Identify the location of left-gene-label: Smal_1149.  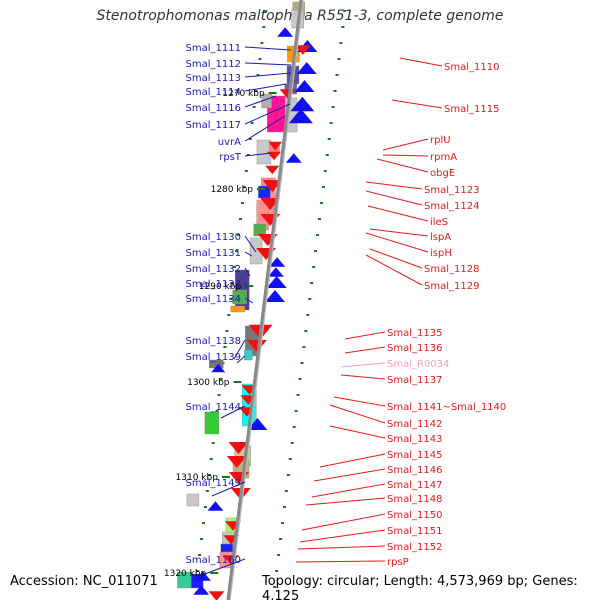
(213, 483).